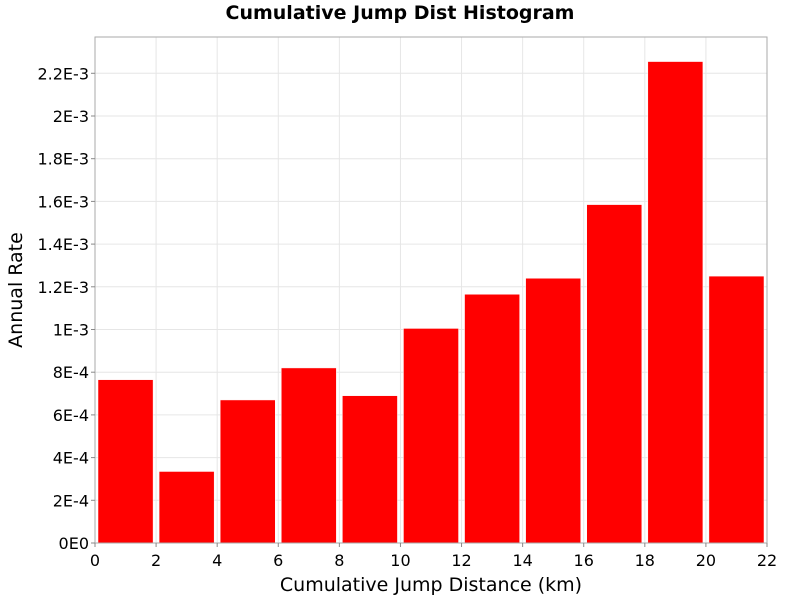  I want to click on y-tick-label: 6E-4, so click(71, 415).